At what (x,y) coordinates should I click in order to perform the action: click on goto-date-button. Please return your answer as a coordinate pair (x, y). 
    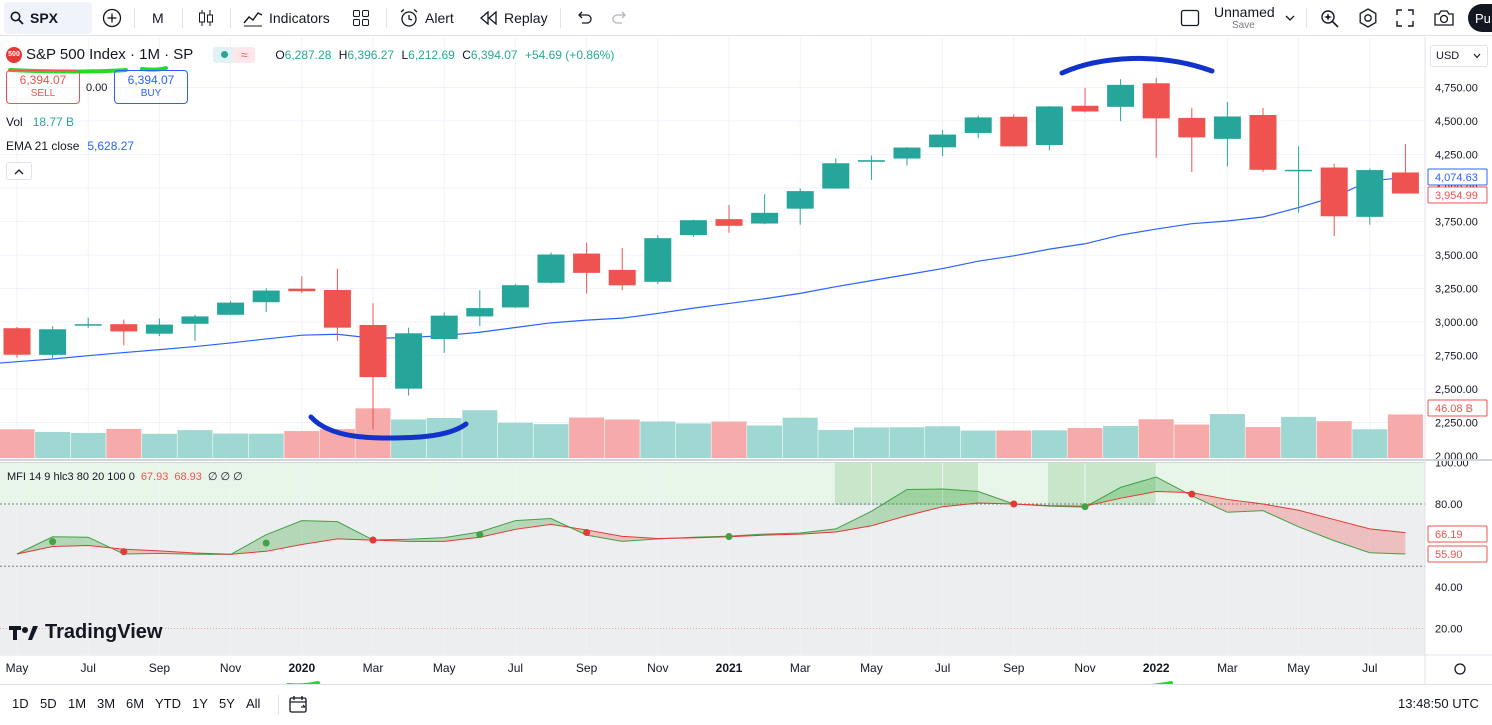
    Looking at the image, I should click on (298, 705).